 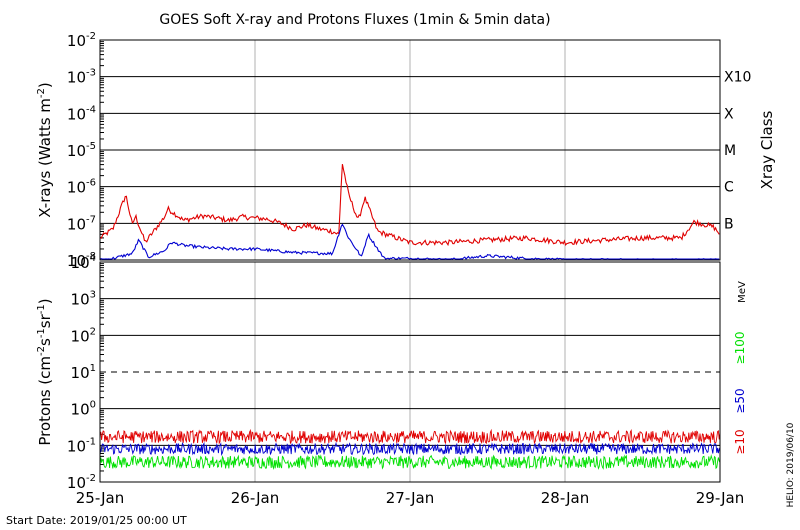 What do you see at coordinates (81, 445) in the screenshot?
I see `proton-ytick-label: 10⁻¹` at bounding box center [81, 445].